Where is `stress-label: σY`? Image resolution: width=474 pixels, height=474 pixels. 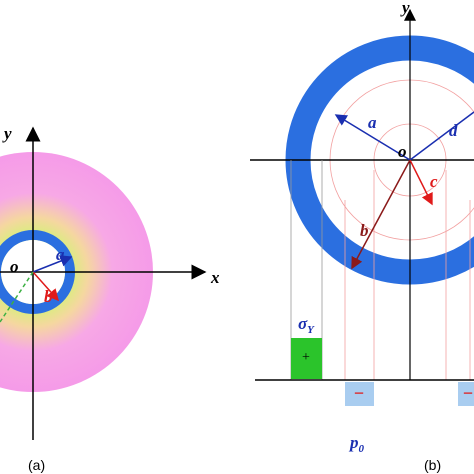
stress-label: σY is located at coordinates (306, 325).